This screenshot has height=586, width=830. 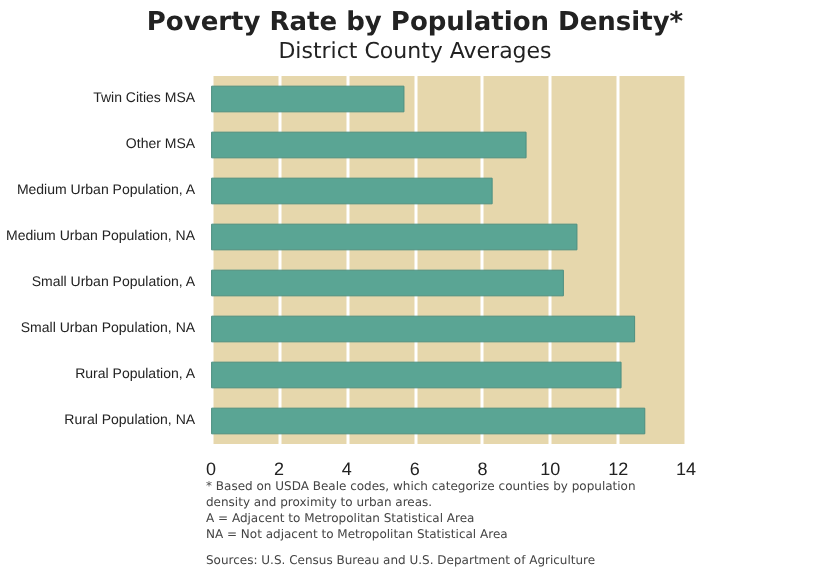 What do you see at coordinates (278, 469) in the screenshot?
I see `x-tick-label: 2` at bounding box center [278, 469].